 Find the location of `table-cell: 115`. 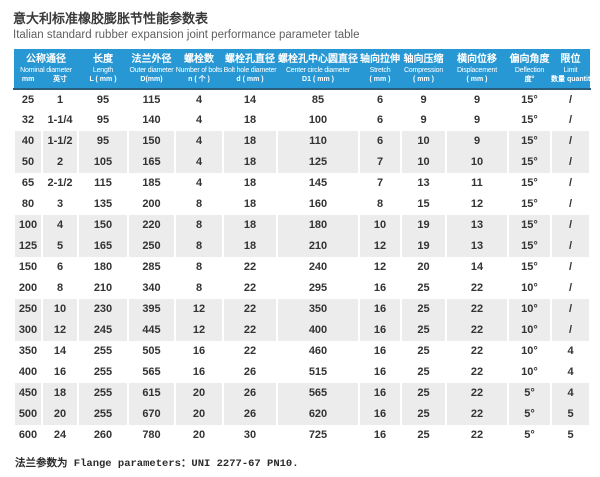

table-cell: 115 is located at coordinates (151, 99).